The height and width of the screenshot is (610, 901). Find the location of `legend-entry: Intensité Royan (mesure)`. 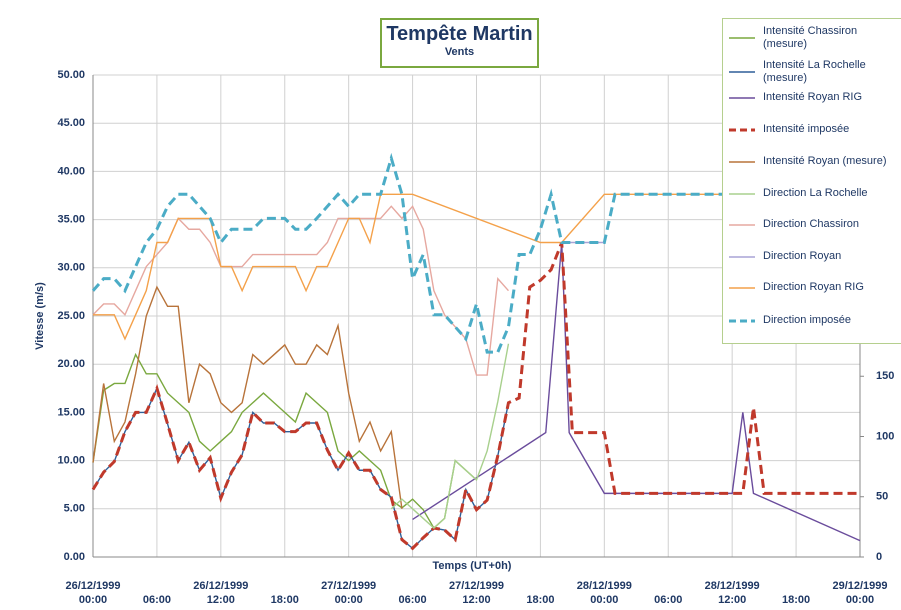

legend-entry: Intensité Royan (mesure) is located at coordinates (814, 161).